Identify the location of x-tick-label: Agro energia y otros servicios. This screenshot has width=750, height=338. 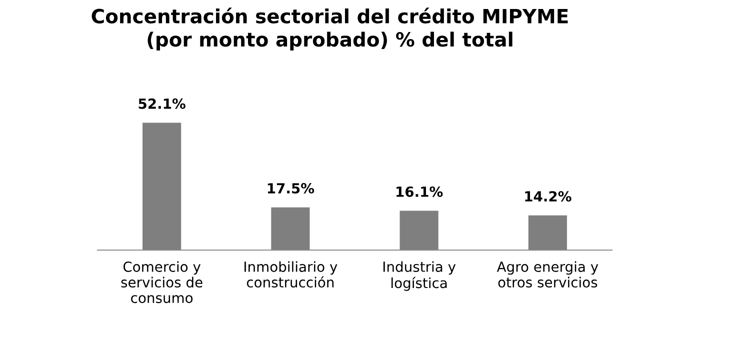
(547, 274).